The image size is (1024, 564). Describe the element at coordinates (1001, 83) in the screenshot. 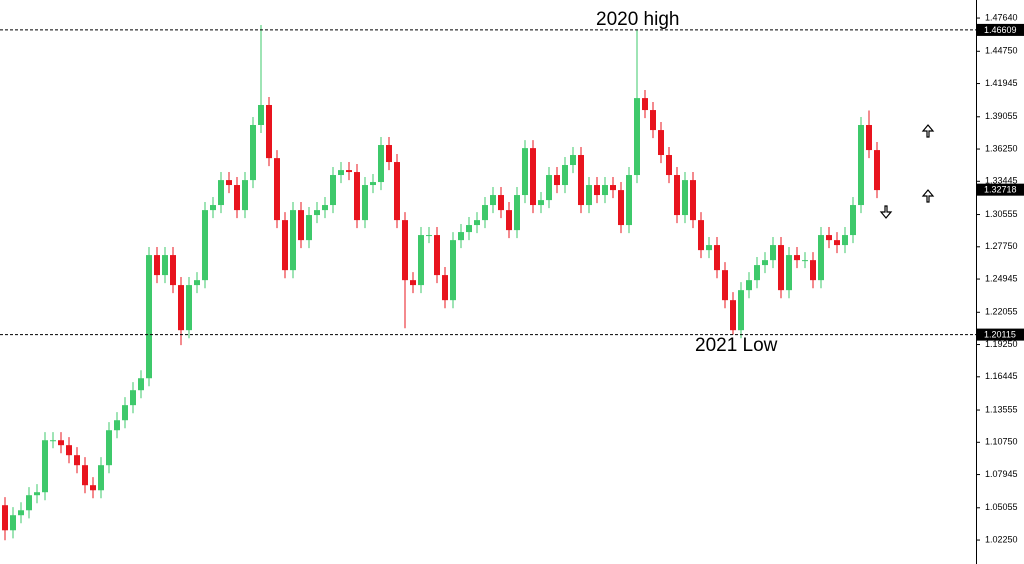

I see `y-tick-label: 1.41945` at that location.